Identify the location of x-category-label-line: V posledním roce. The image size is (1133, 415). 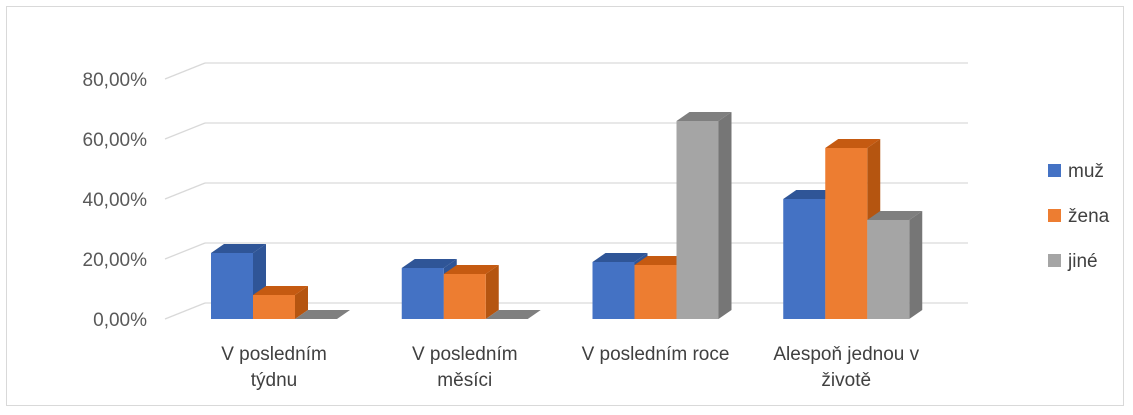
(656, 354).